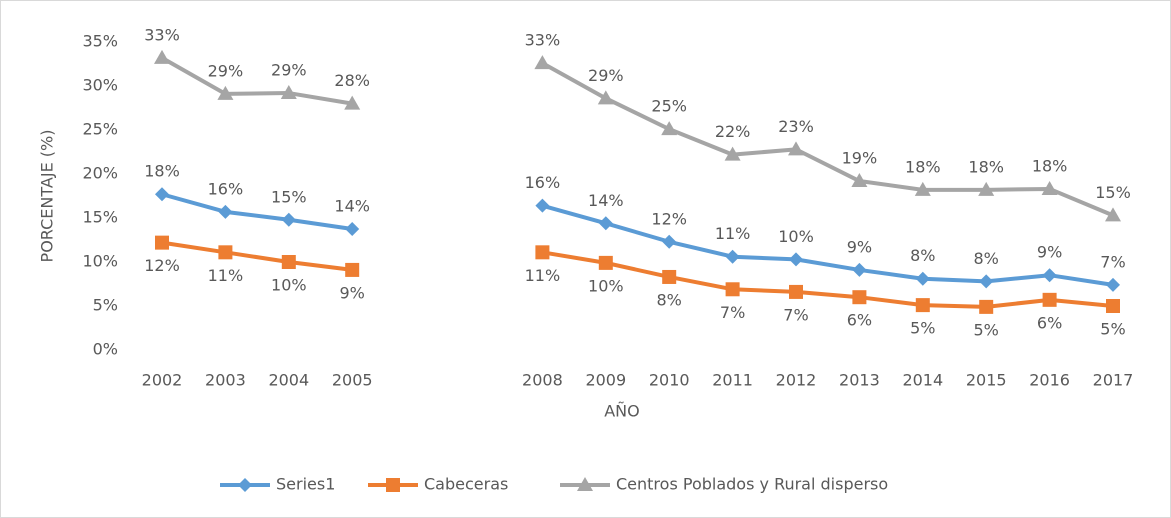 The width and height of the screenshot is (1171, 518). Describe the element at coordinates (860, 158) in the screenshot. I see `data-label: 19%` at that location.